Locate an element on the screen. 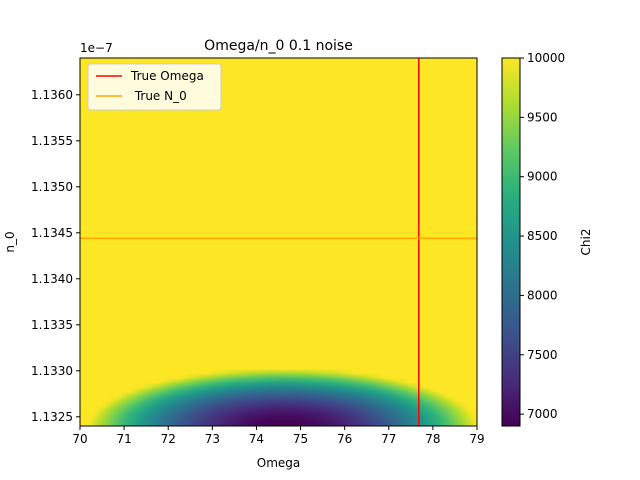 This screenshot has height=480, width=640. x-tick-label: 77 is located at coordinates (388, 439).